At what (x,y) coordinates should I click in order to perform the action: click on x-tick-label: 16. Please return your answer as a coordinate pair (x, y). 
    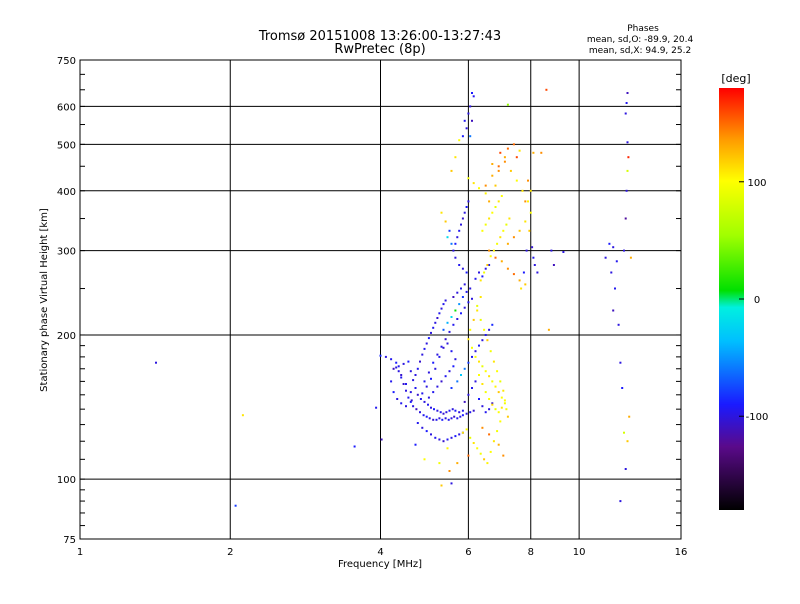
    Looking at the image, I should click on (681, 552).